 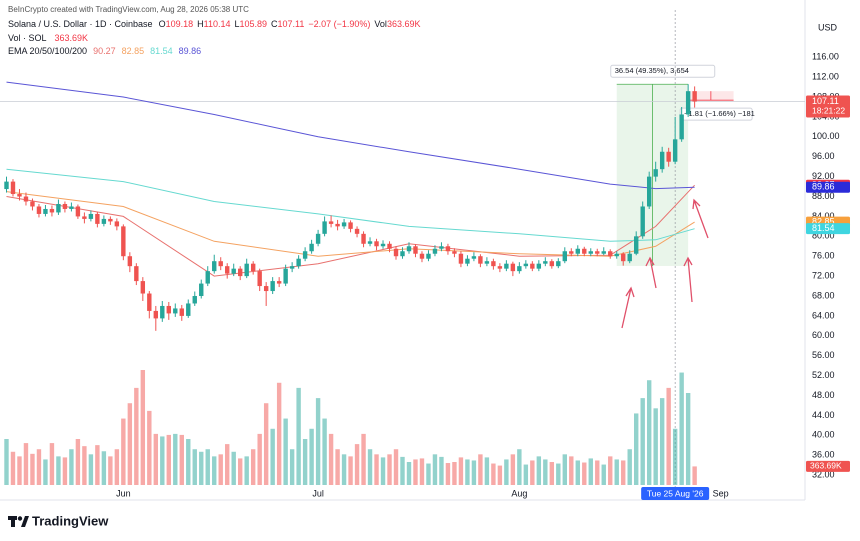 What do you see at coordinates (675, 493) in the screenshot?
I see `crosshair-label-box` at bounding box center [675, 493].